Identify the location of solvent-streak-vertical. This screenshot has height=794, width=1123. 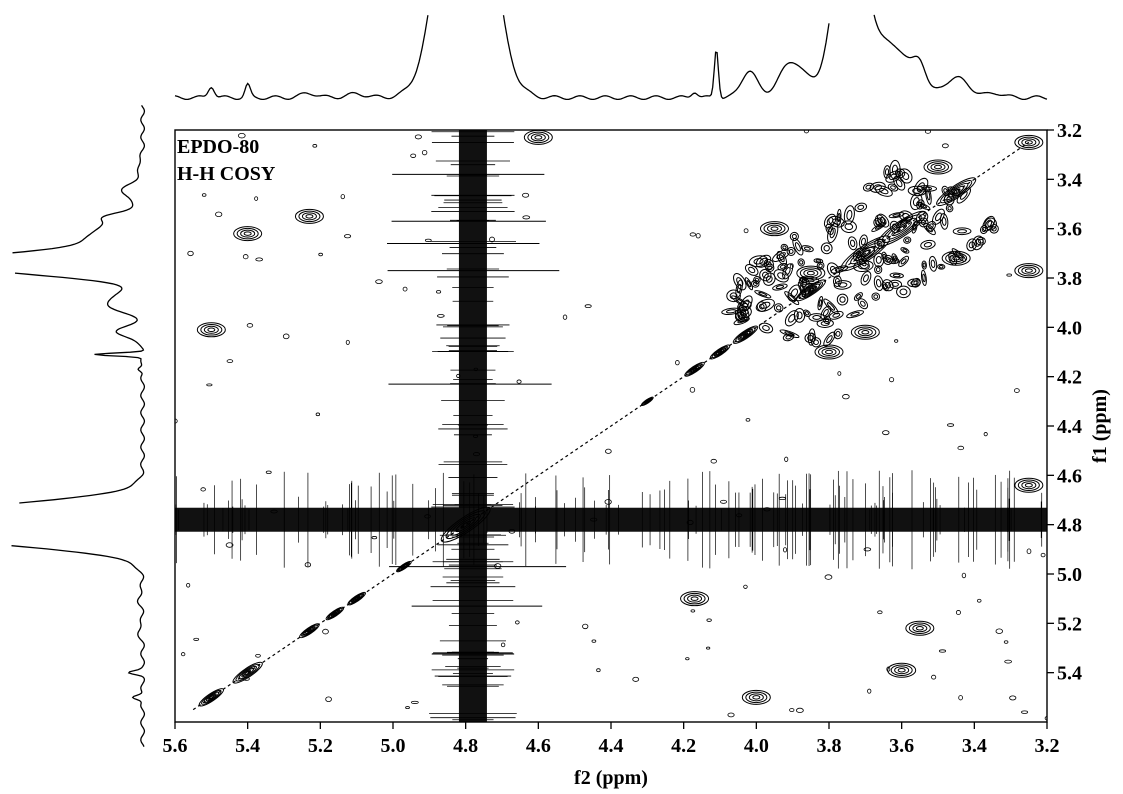
(472, 426).